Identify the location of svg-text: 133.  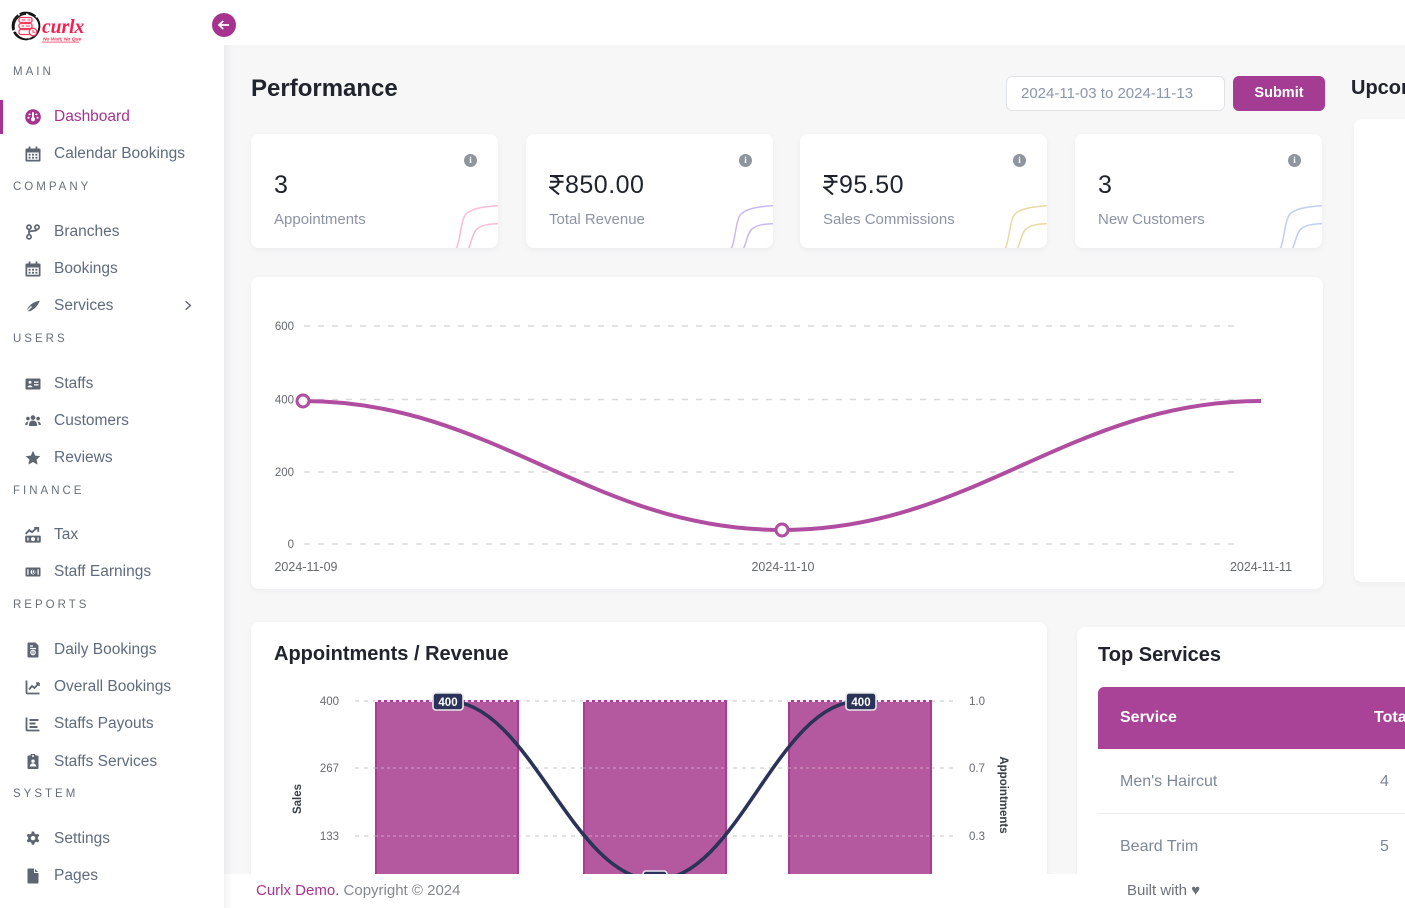
(329, 837).